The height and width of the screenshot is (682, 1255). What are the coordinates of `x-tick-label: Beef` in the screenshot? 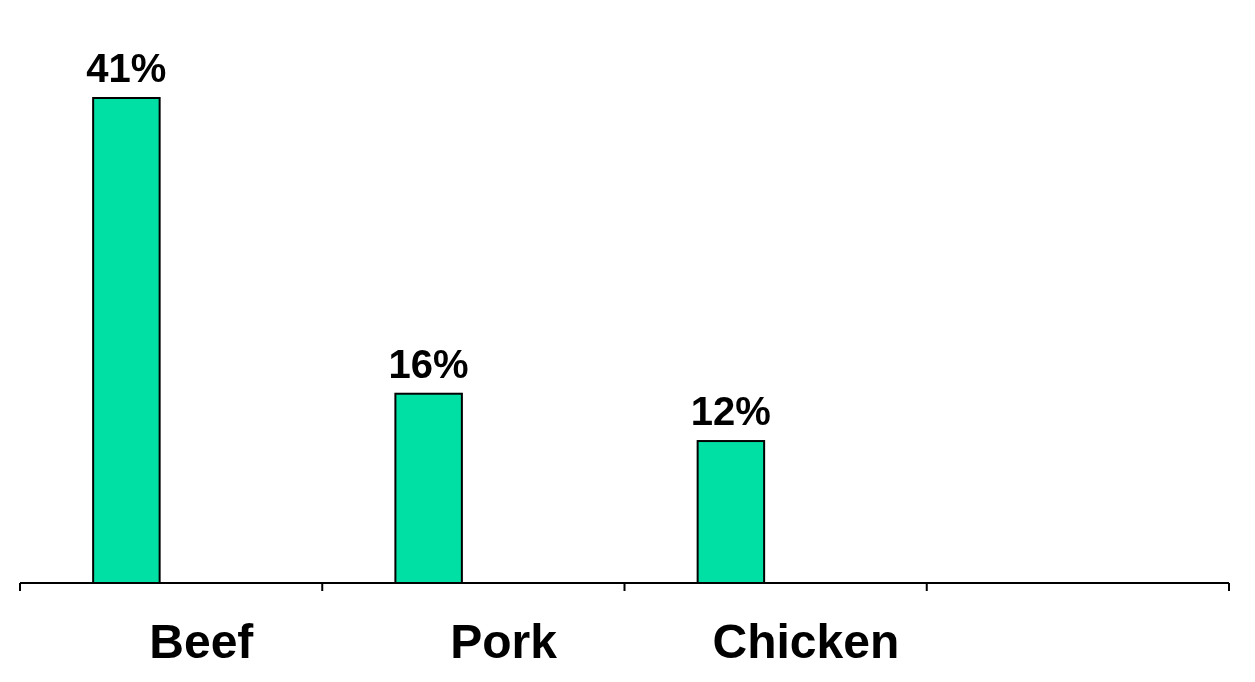 It's located at (202, 641).